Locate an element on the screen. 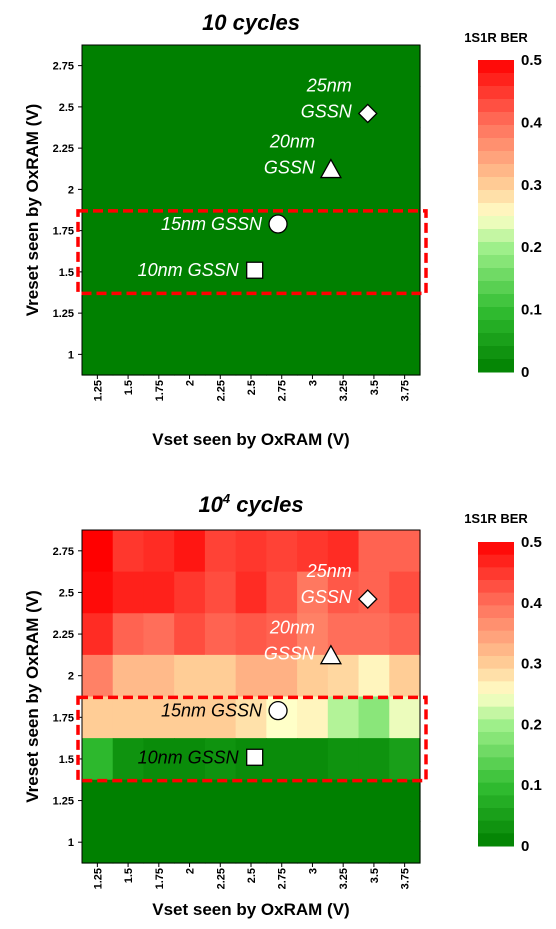 This screenshot has height=929, width=556. diamond-marker is located at coordinates (367, 599).